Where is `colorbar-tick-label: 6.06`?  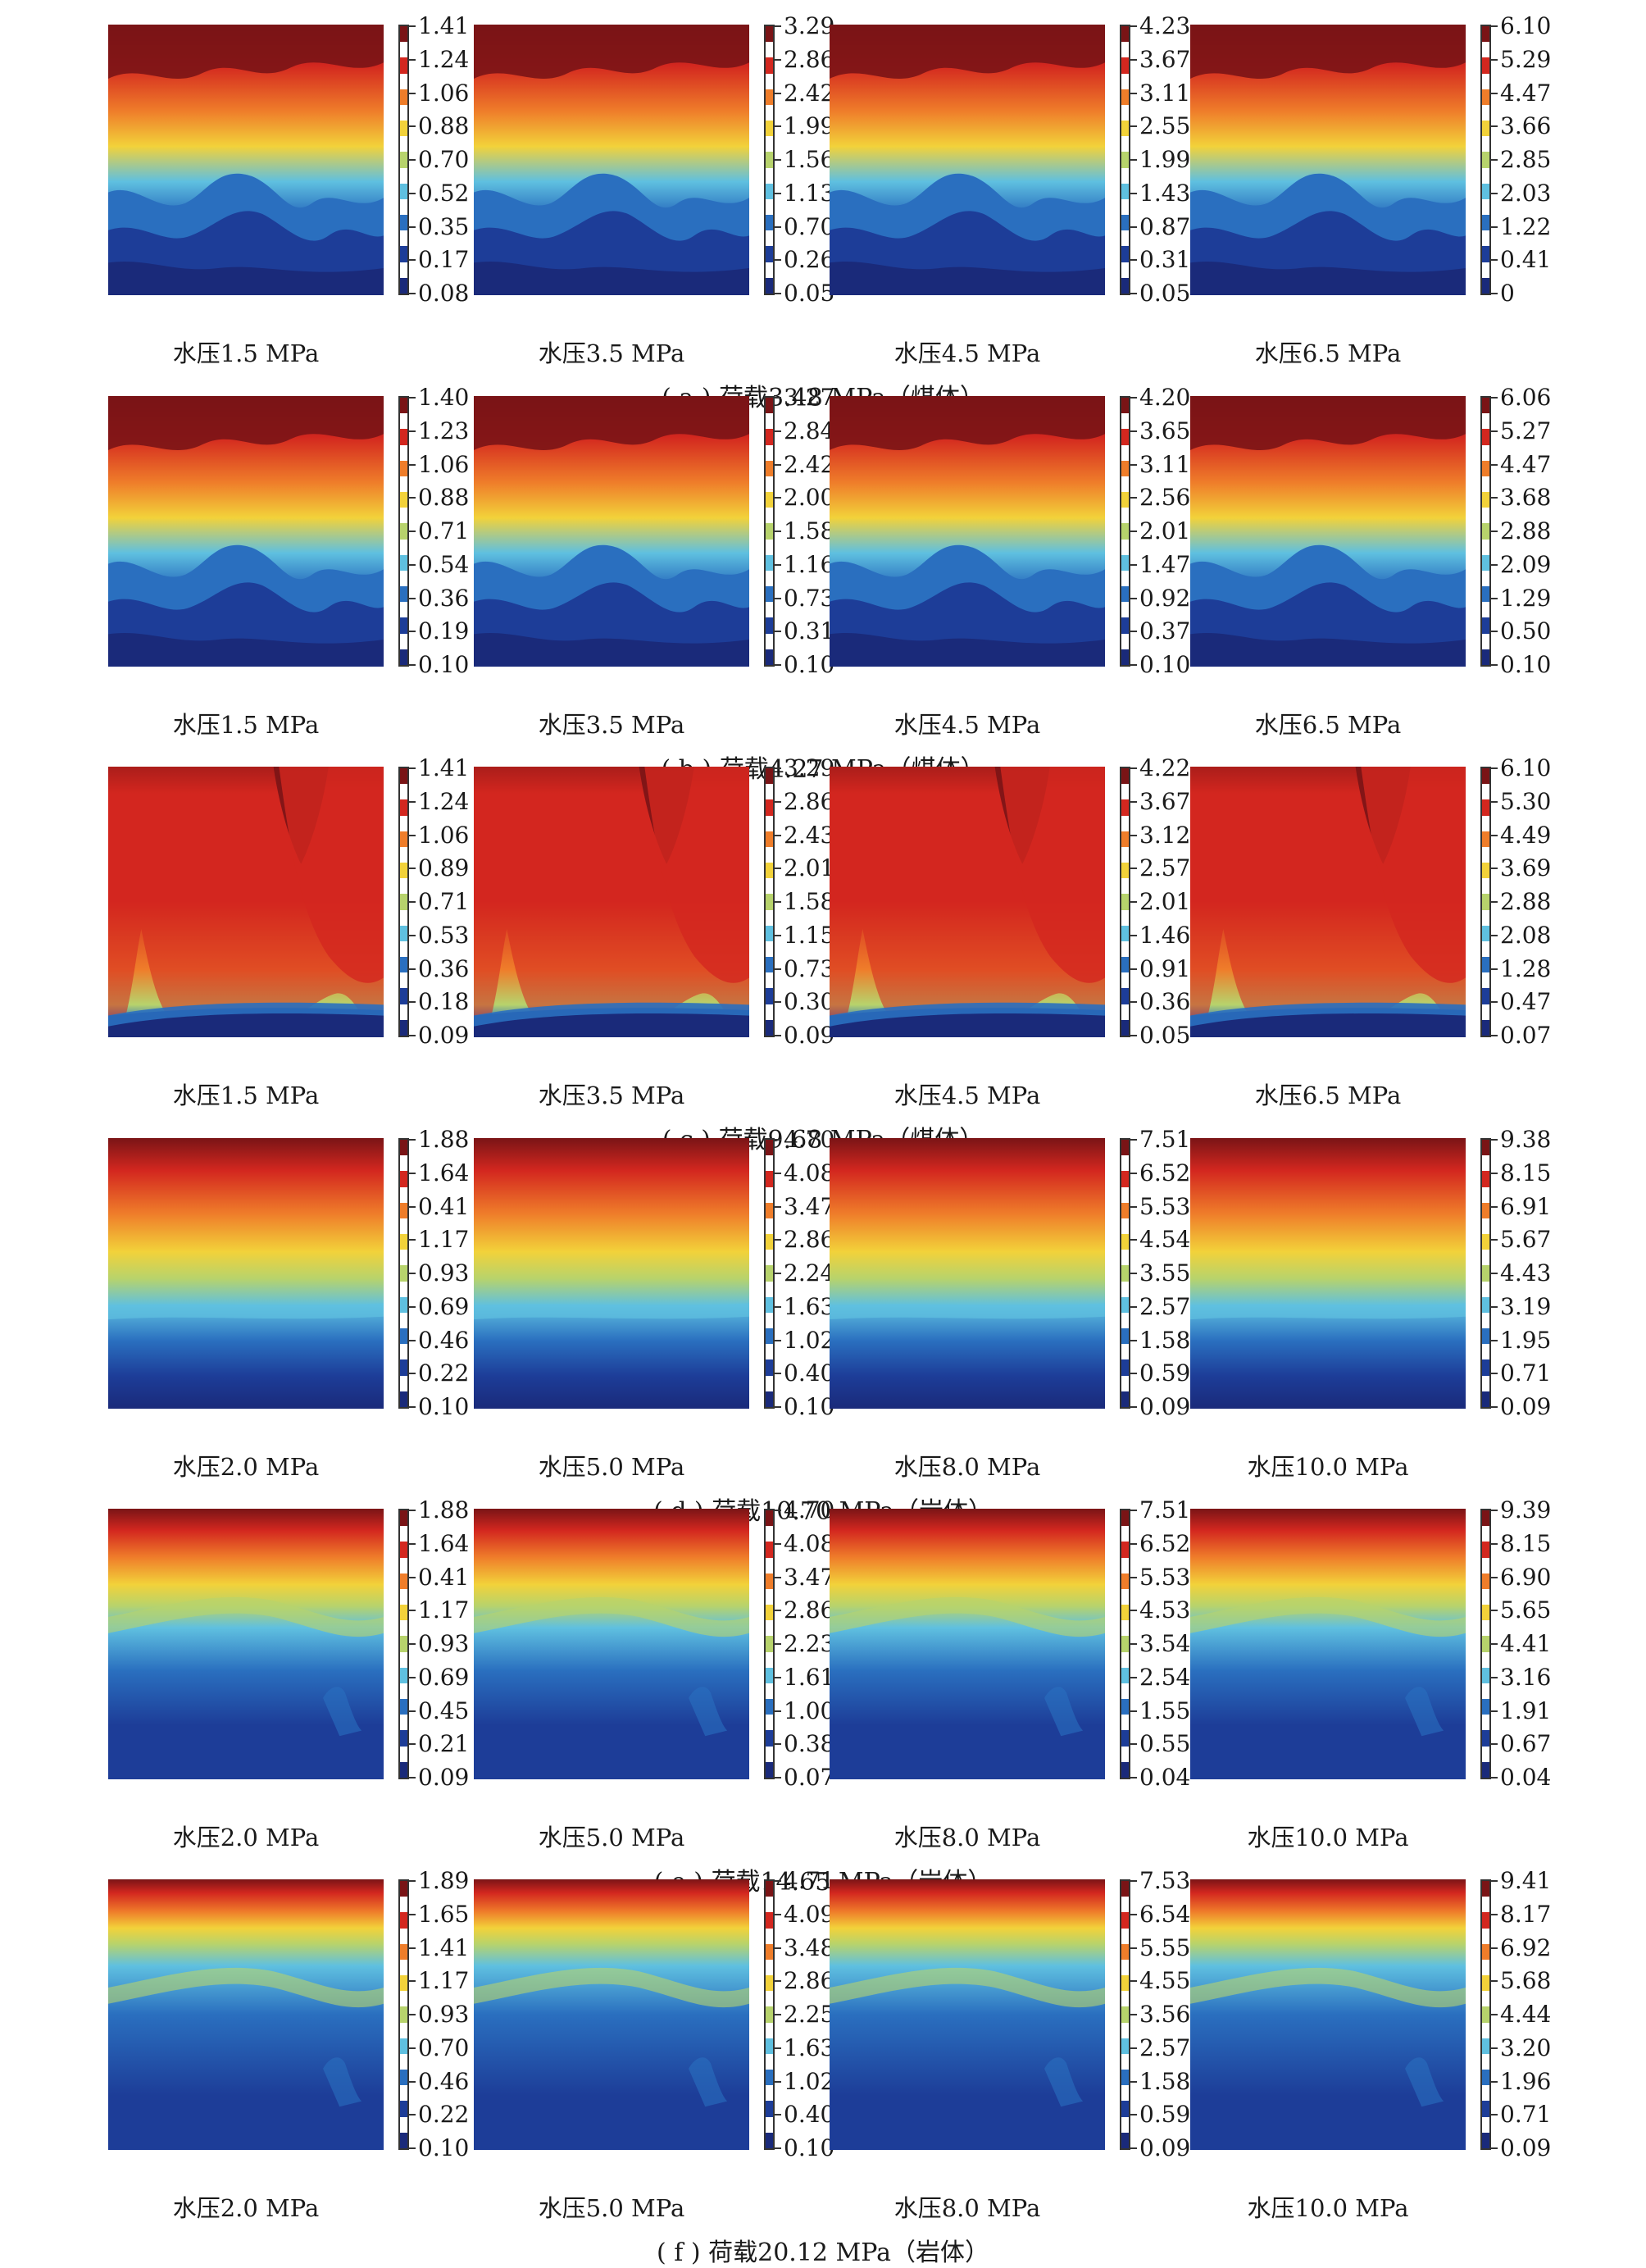
colorbar-tick-label: 6.06 is located at coordinates (1526, 397).